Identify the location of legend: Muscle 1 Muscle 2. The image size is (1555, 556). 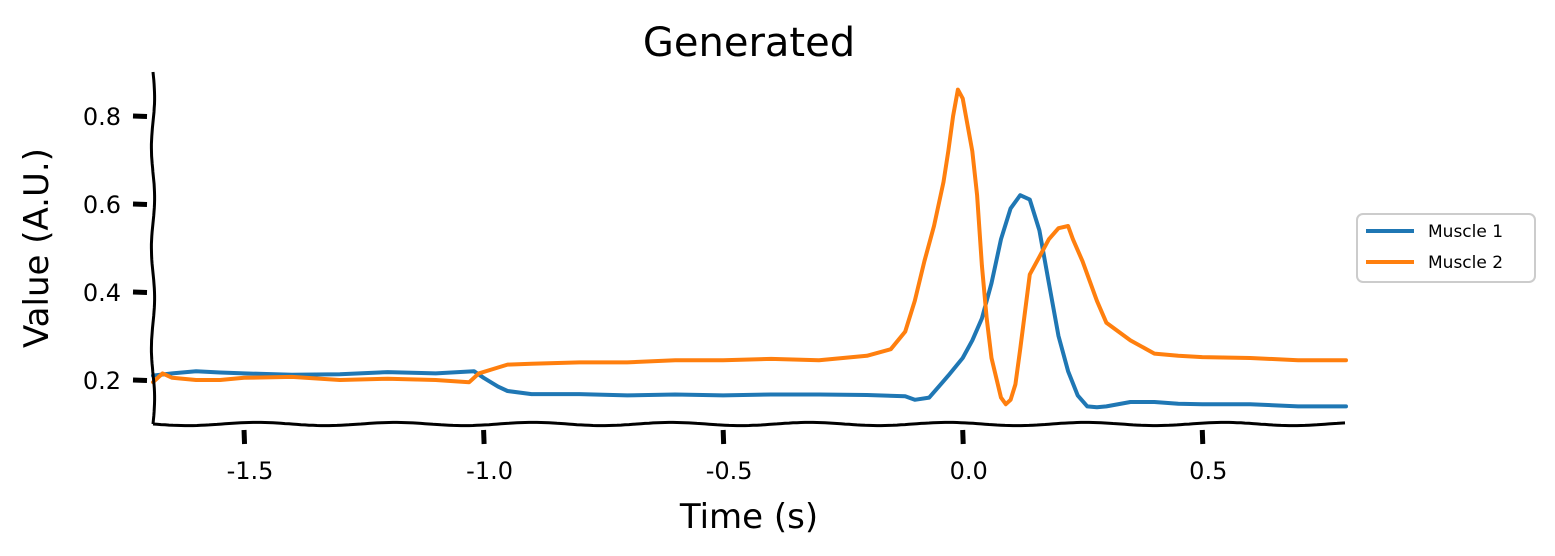
(1446, 248).